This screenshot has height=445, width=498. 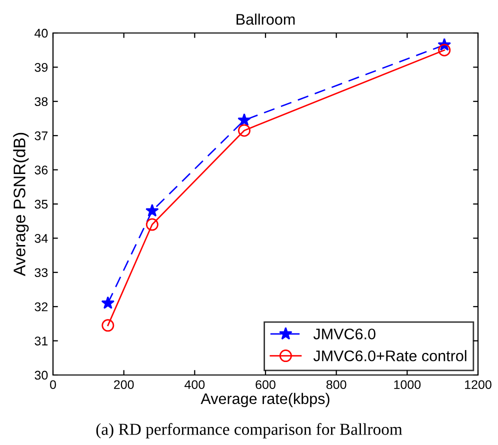 I want to click on y-tick-label: 30, so click(x=41, y=375).